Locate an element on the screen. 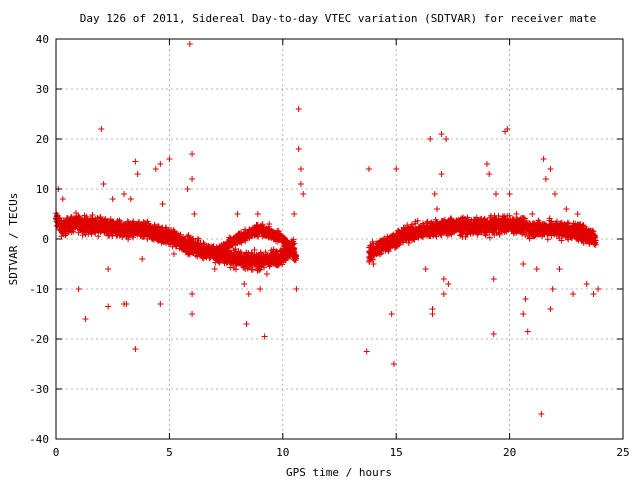 This screenshot has width=640, height=480. x-tick-label: 15 is located at coordinates (396, 452).